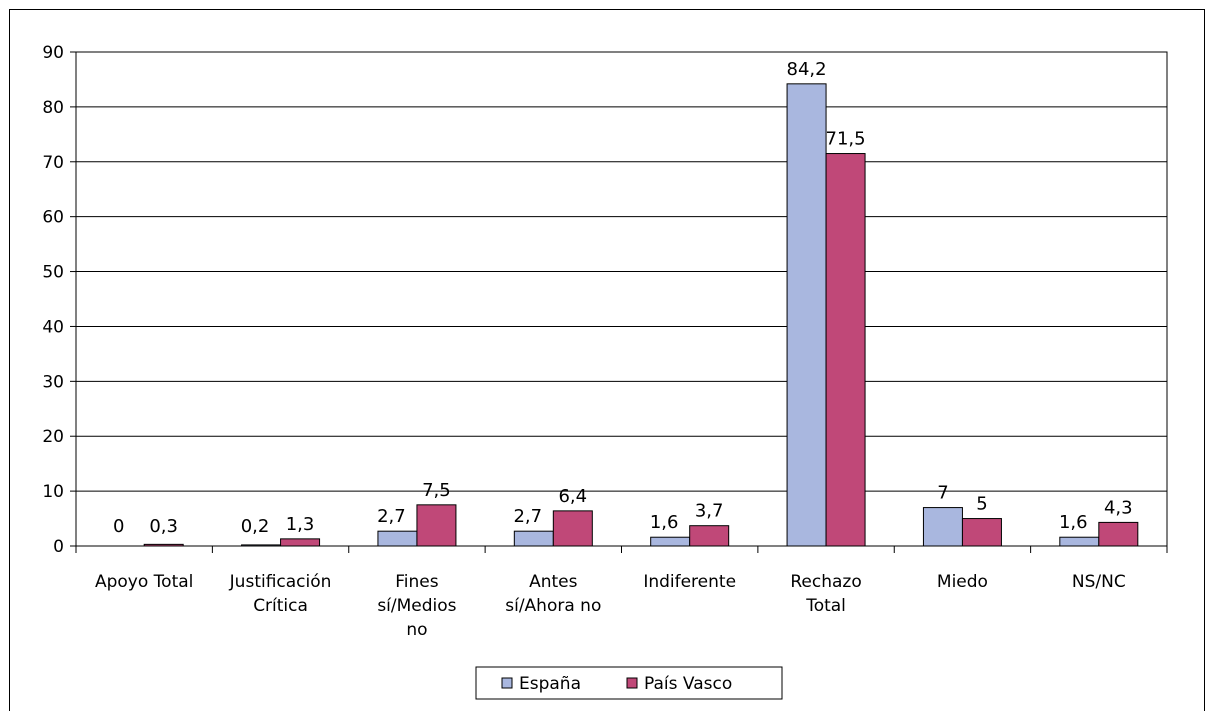 This screenshot has height=711, width=1206. I want to click on y-tick-label: 90, so click(53, 53).